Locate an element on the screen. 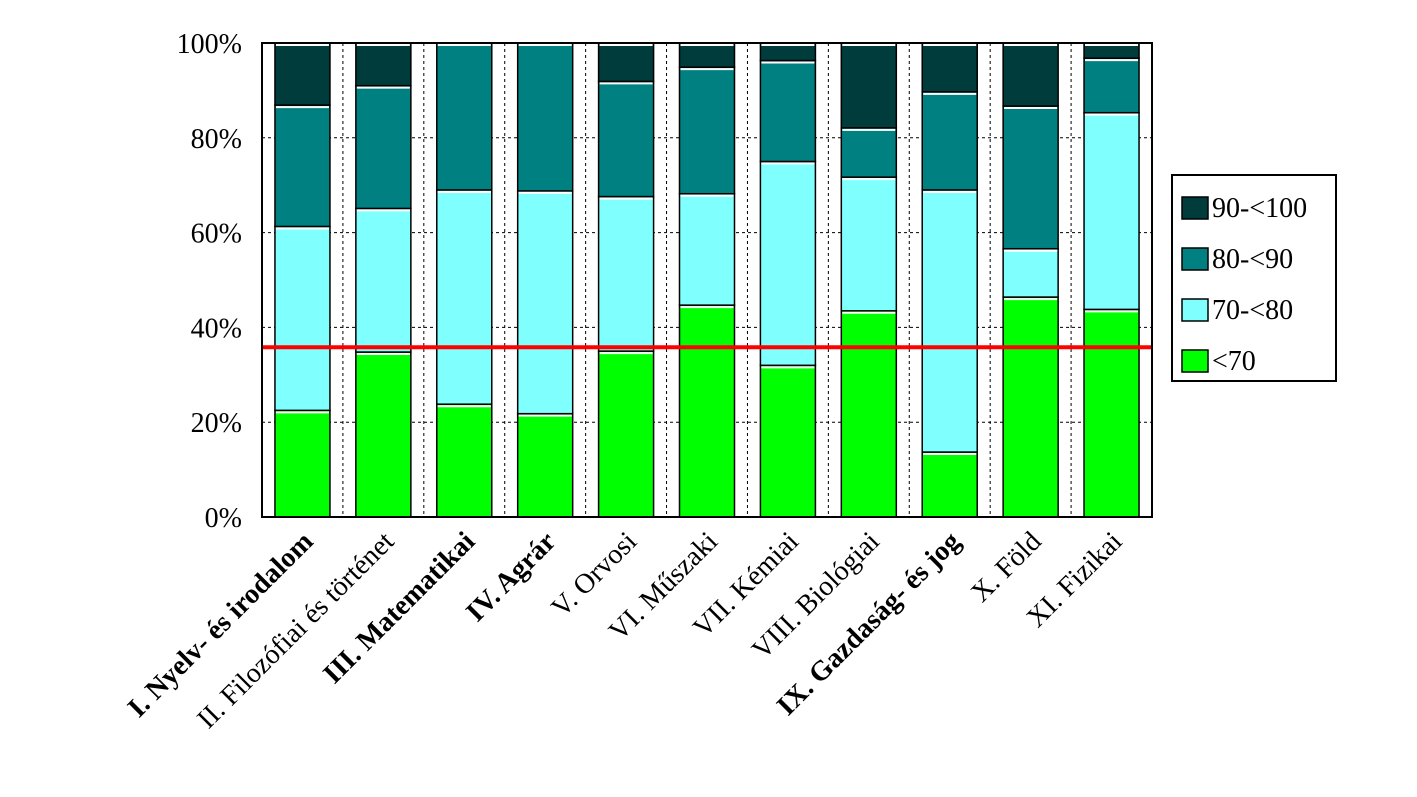 The image size is (1417, 797). legend-label: 80-<90 is located at coordinates (1252, 259).